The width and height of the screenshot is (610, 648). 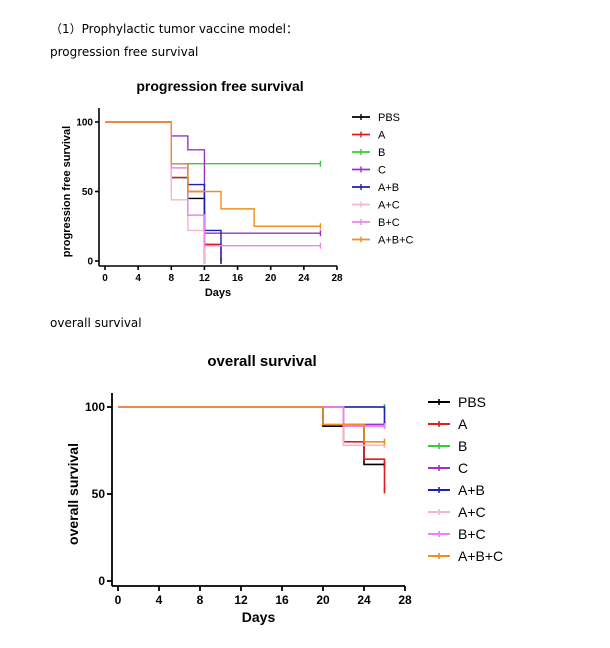 I want to click on legend-pfs-a-plus-c-label: A+C, so click(x=389, y=205).